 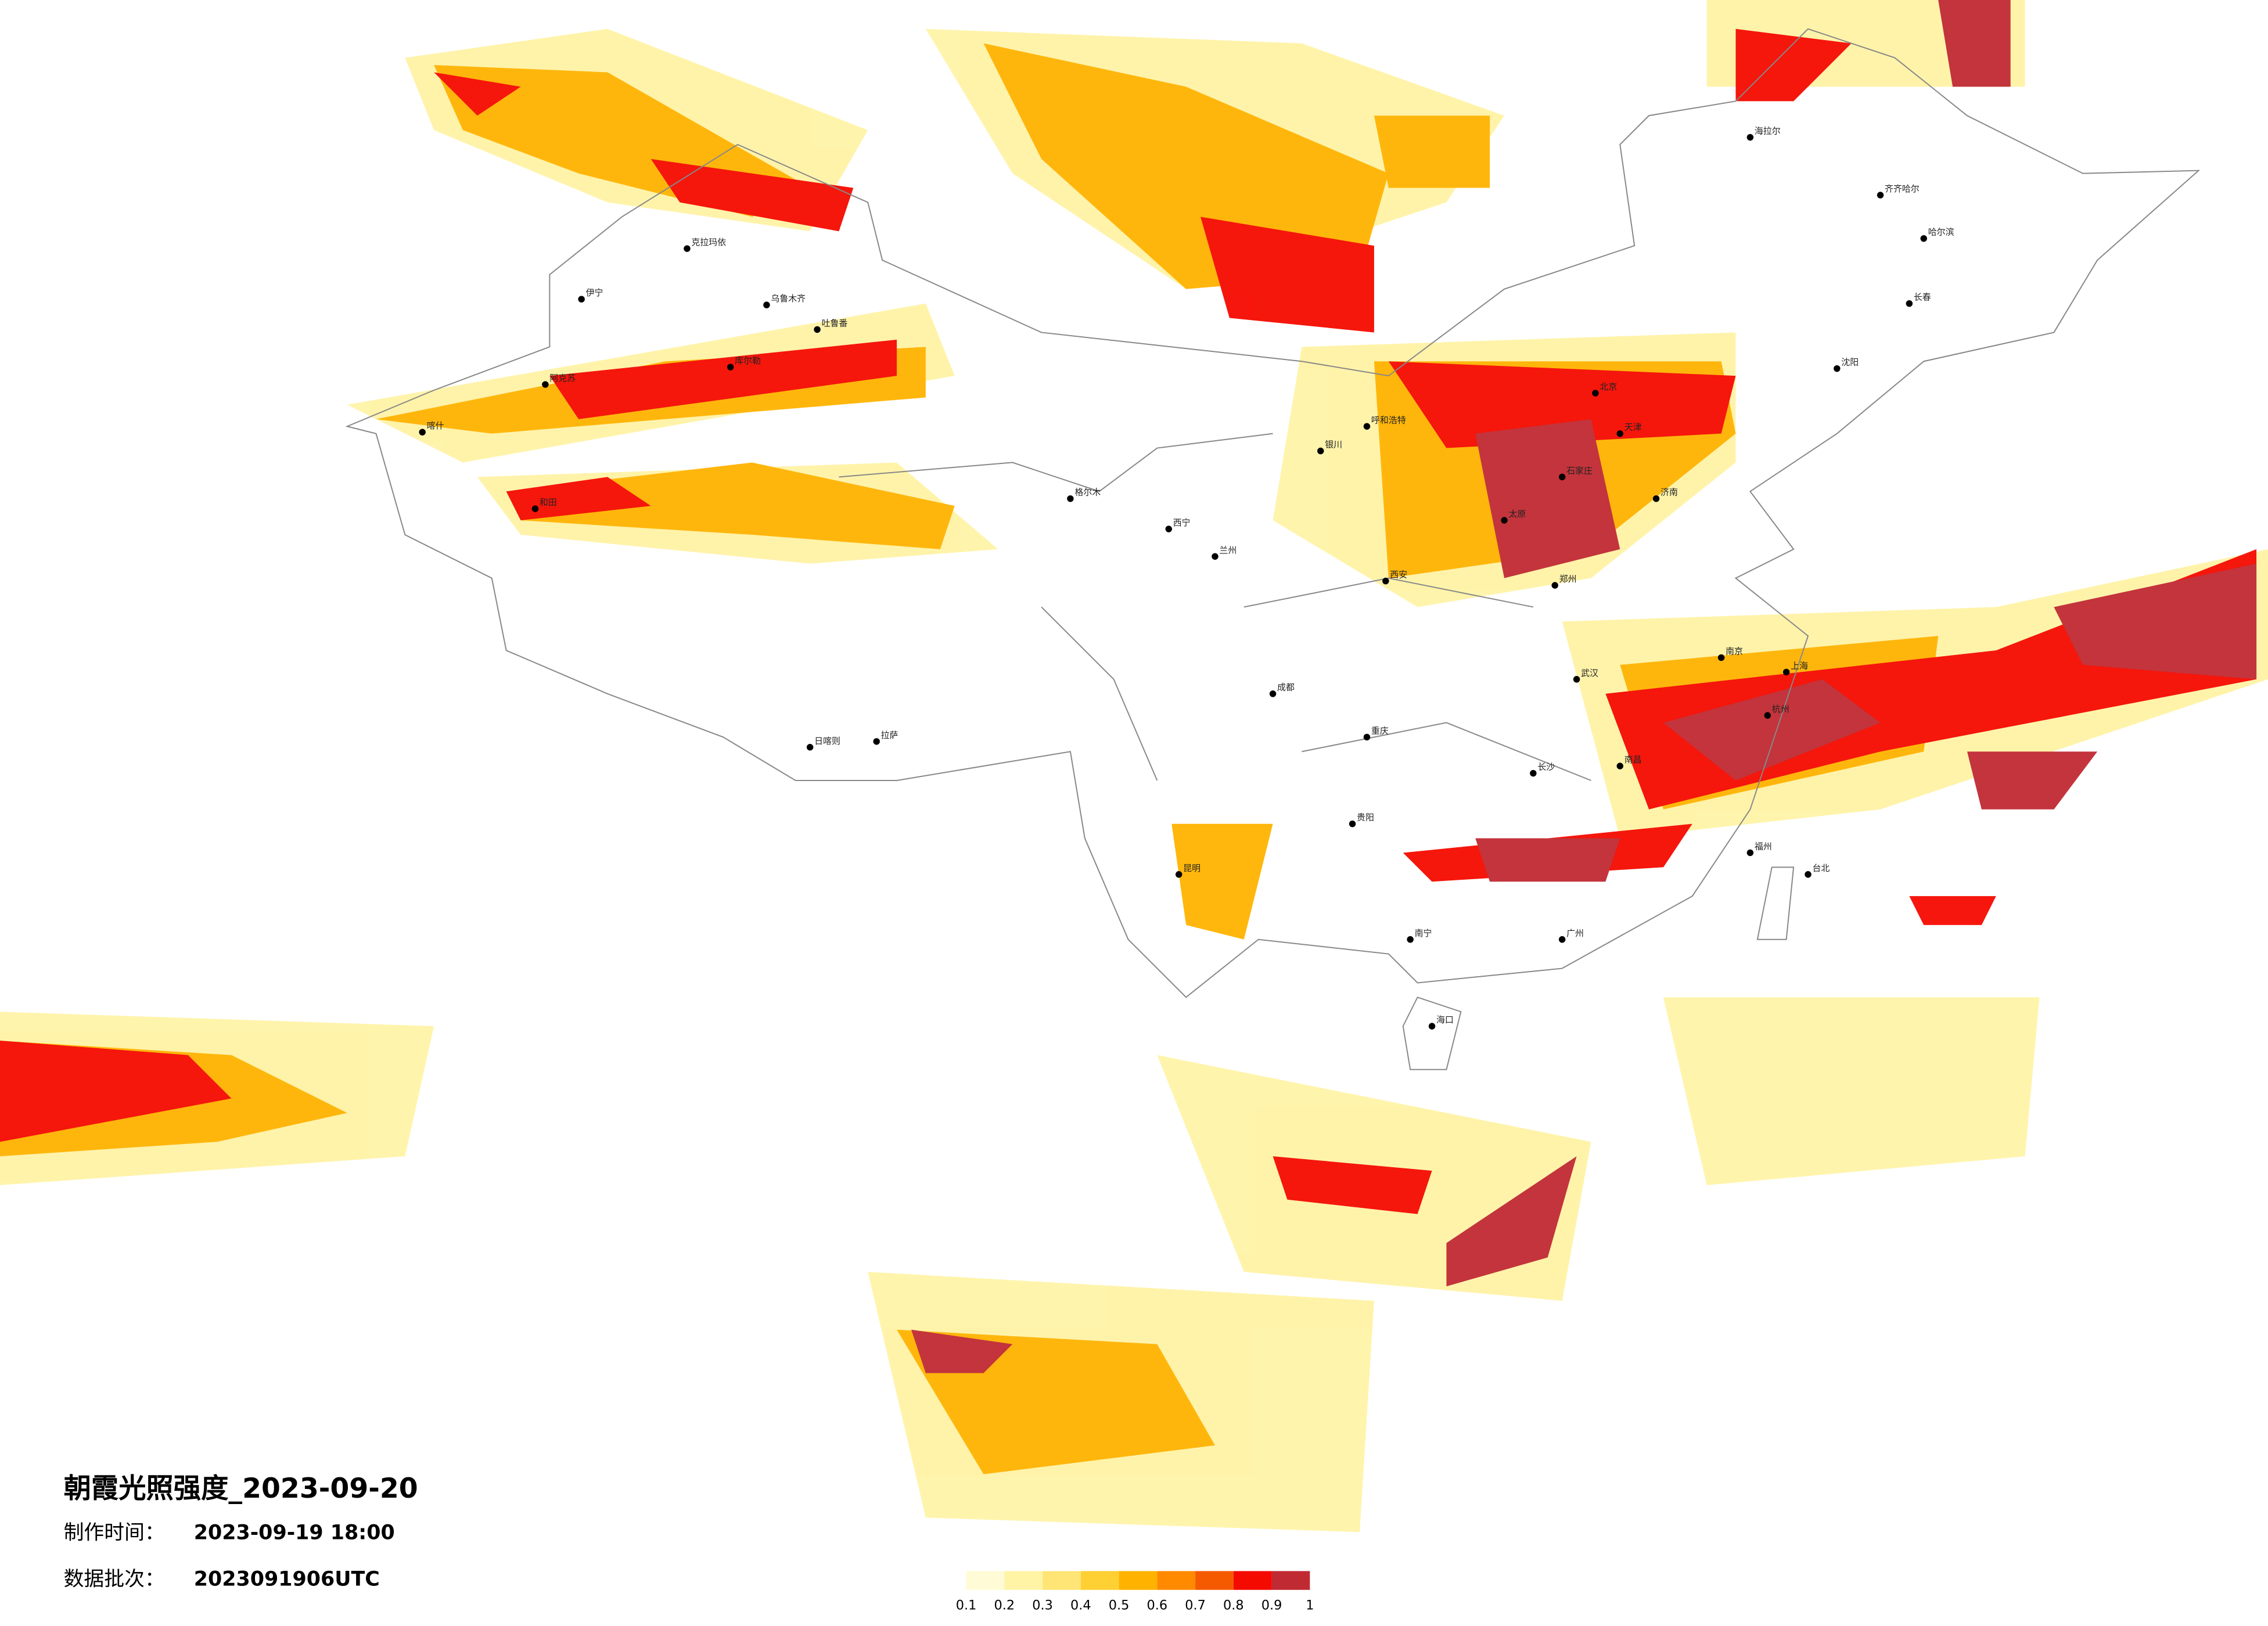 I want to click on legend-tick-label: 0.3, so click(x=1042, y=1606).